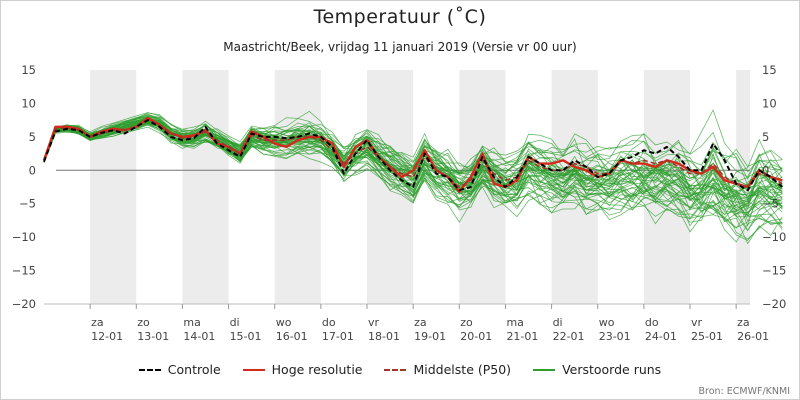  What do you see at coordinates (707, 336) in the screenshot?
I see `x-tick-date-13: 25-01` at bounding box center [707, 336].